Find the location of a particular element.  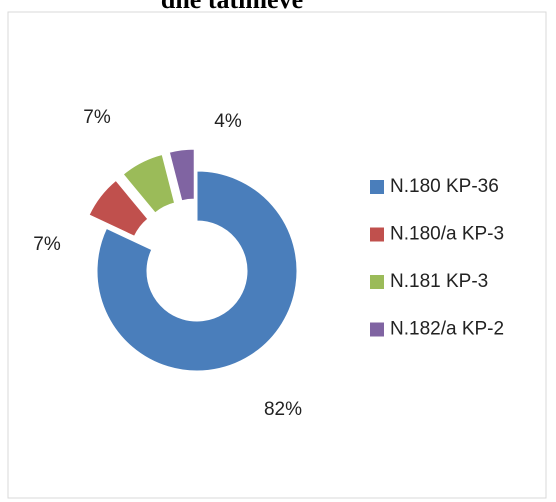

data-label: 4% is located at coordinates (228, 121).